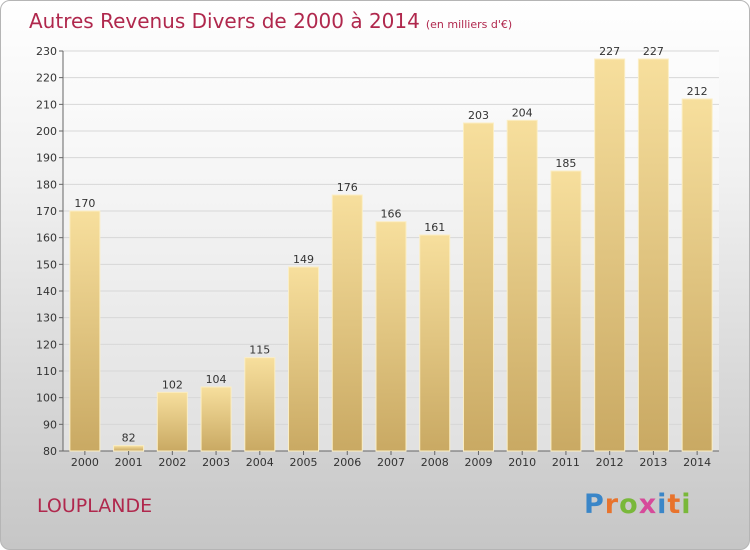 The image size is (750, 550). Describe the element at coordinates (653, 462) in the screenshot. I see `x-tick-label: 2013` at that location.